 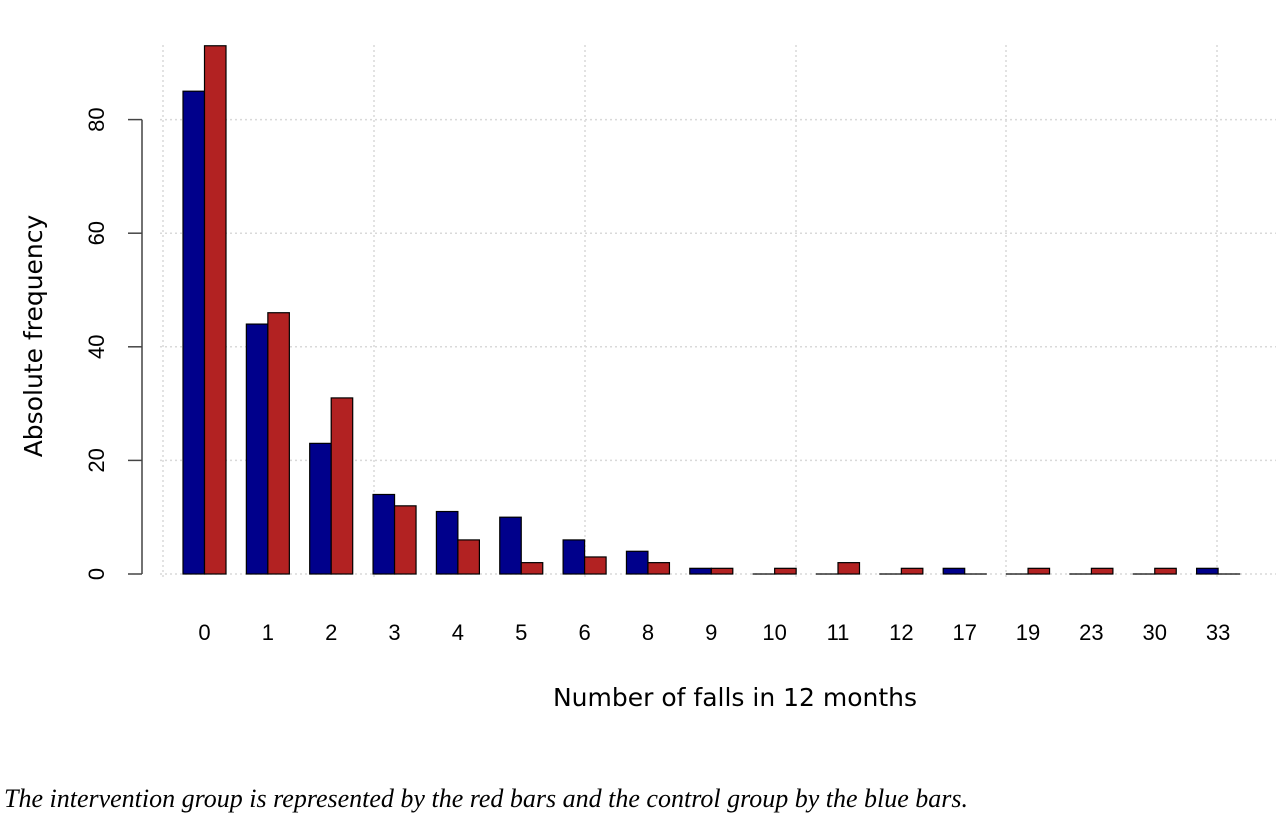 I want to click on x-tick-label: 9, so click(x=711, y=632).